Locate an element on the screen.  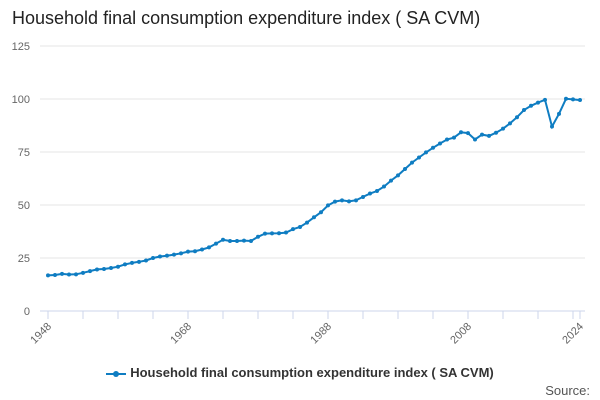
x-tick-label: 2024 is located at coordinates (573, 334).